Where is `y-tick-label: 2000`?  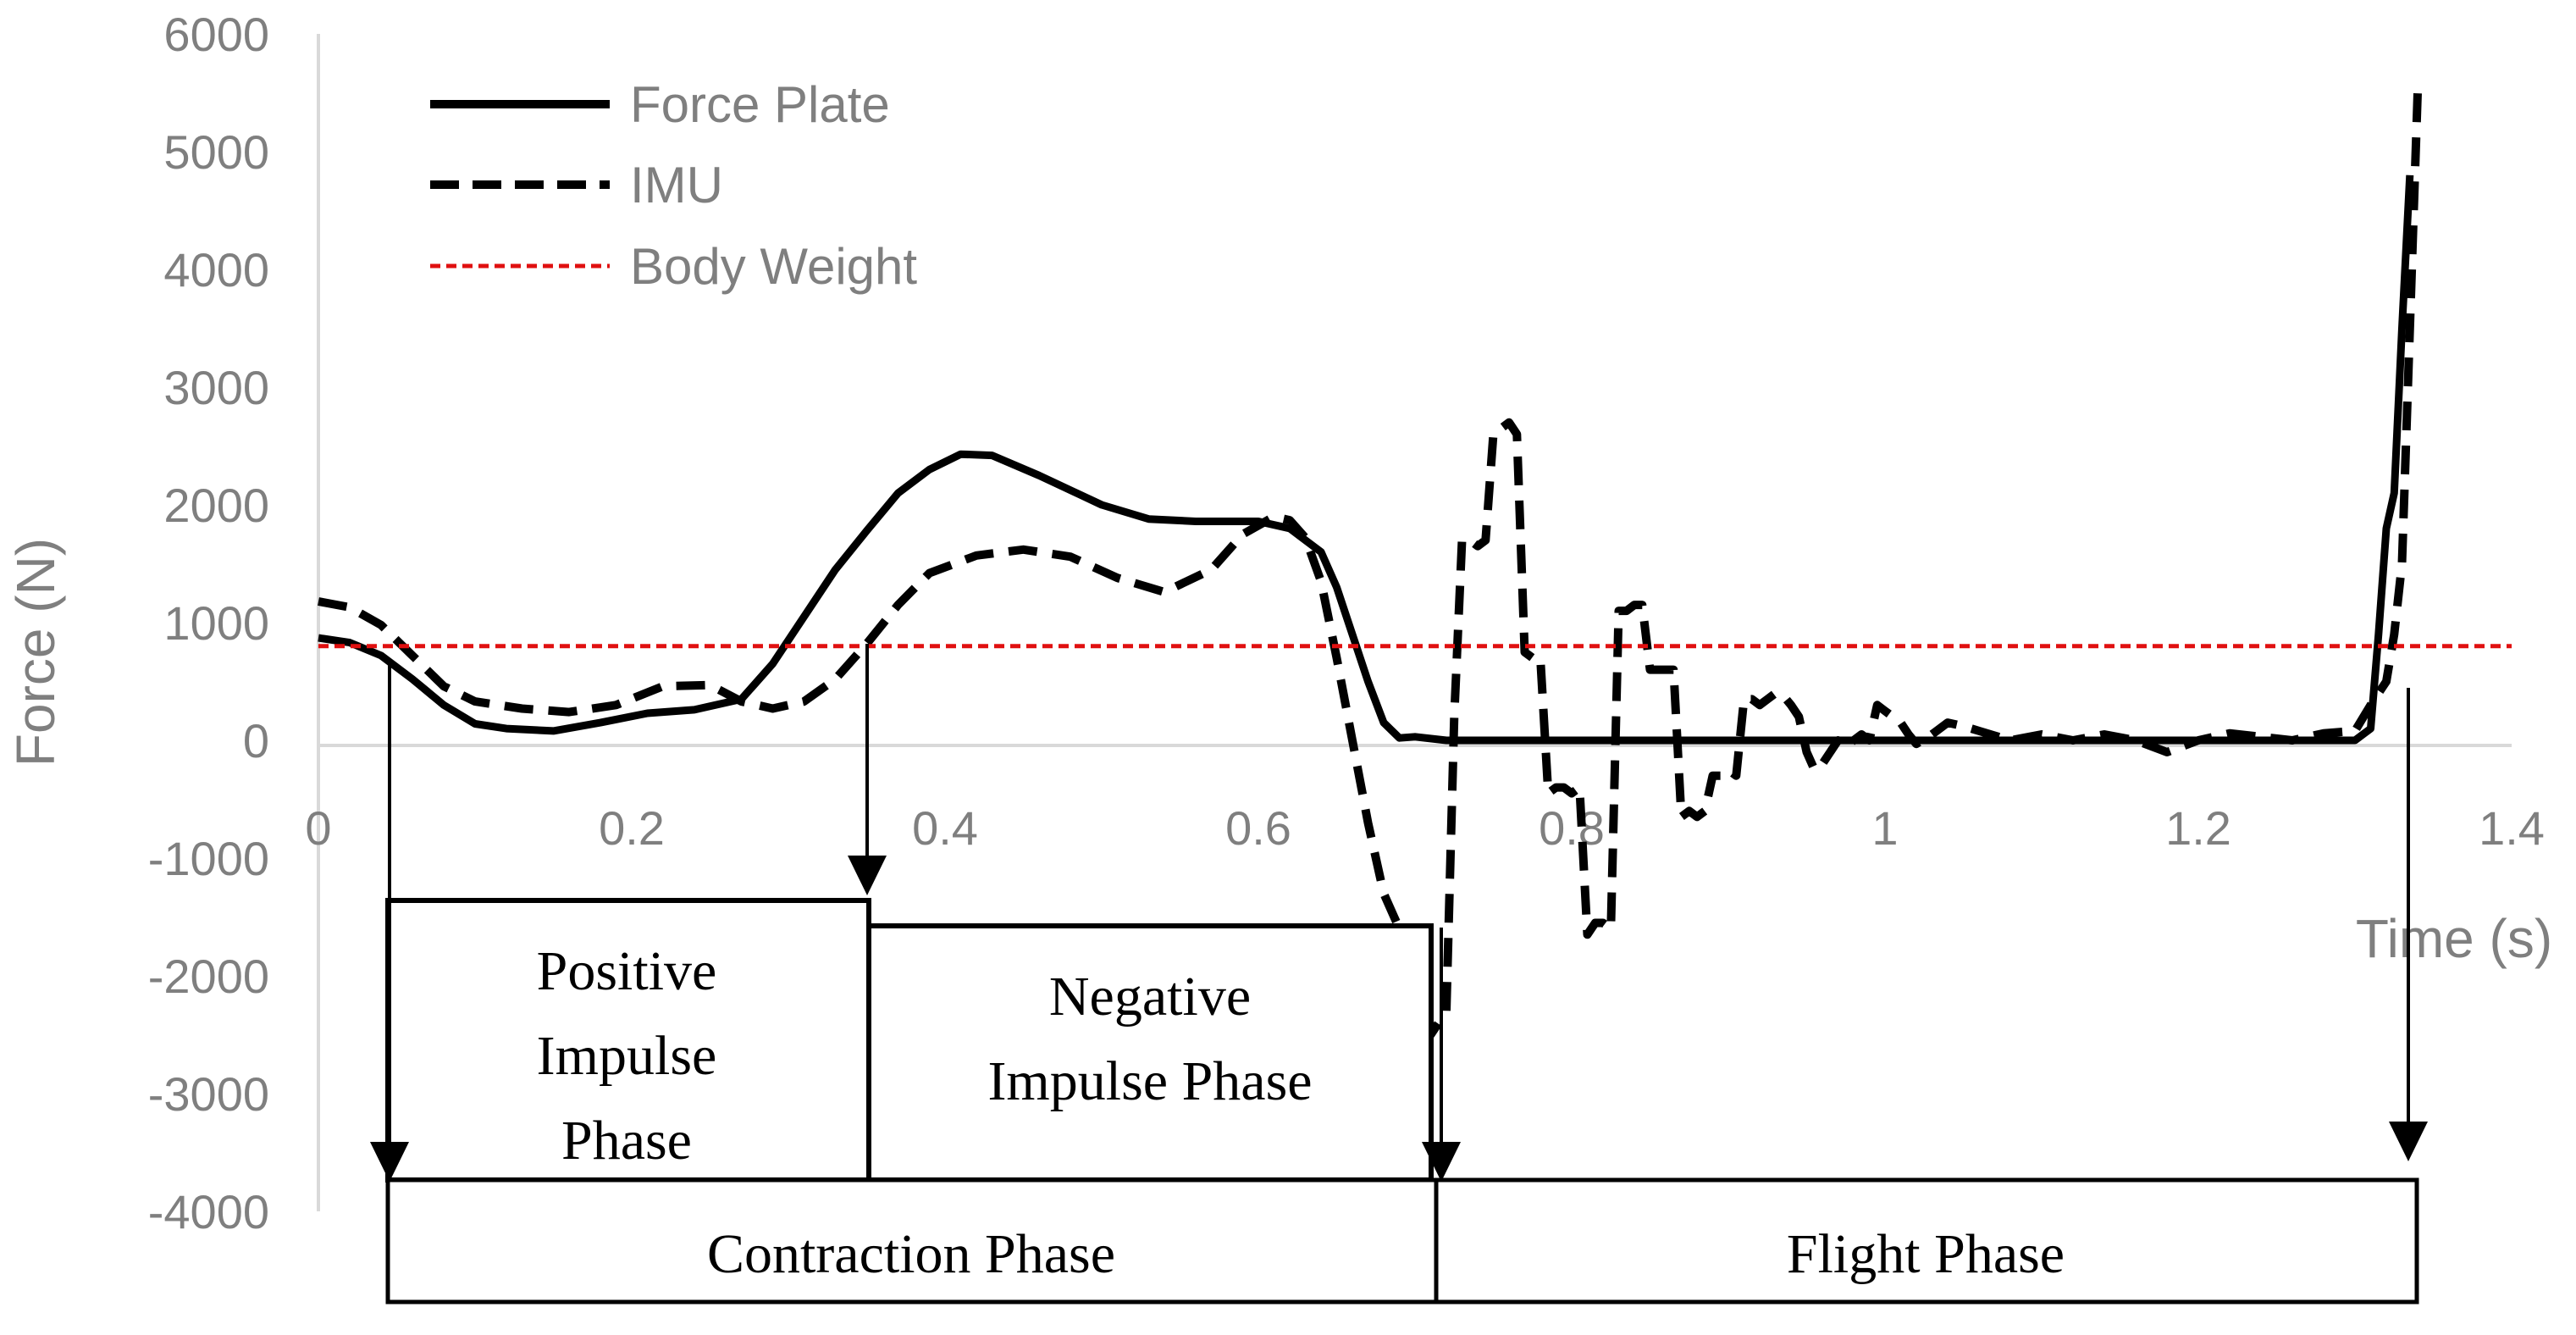
y-tick-label: 2000 is located at coordinates (216, 505).